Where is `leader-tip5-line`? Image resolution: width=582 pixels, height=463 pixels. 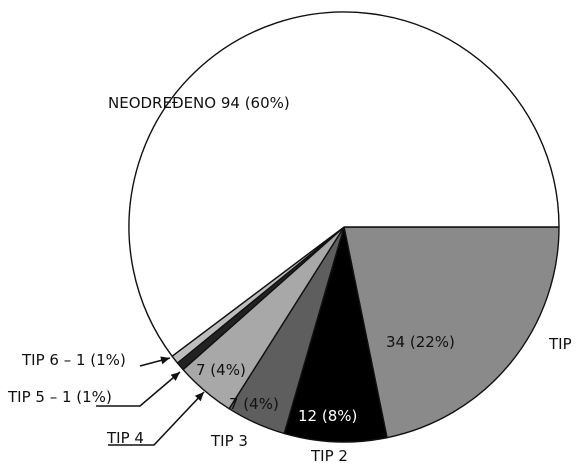 leader-tip5-line is located at coordinates (138, 389).